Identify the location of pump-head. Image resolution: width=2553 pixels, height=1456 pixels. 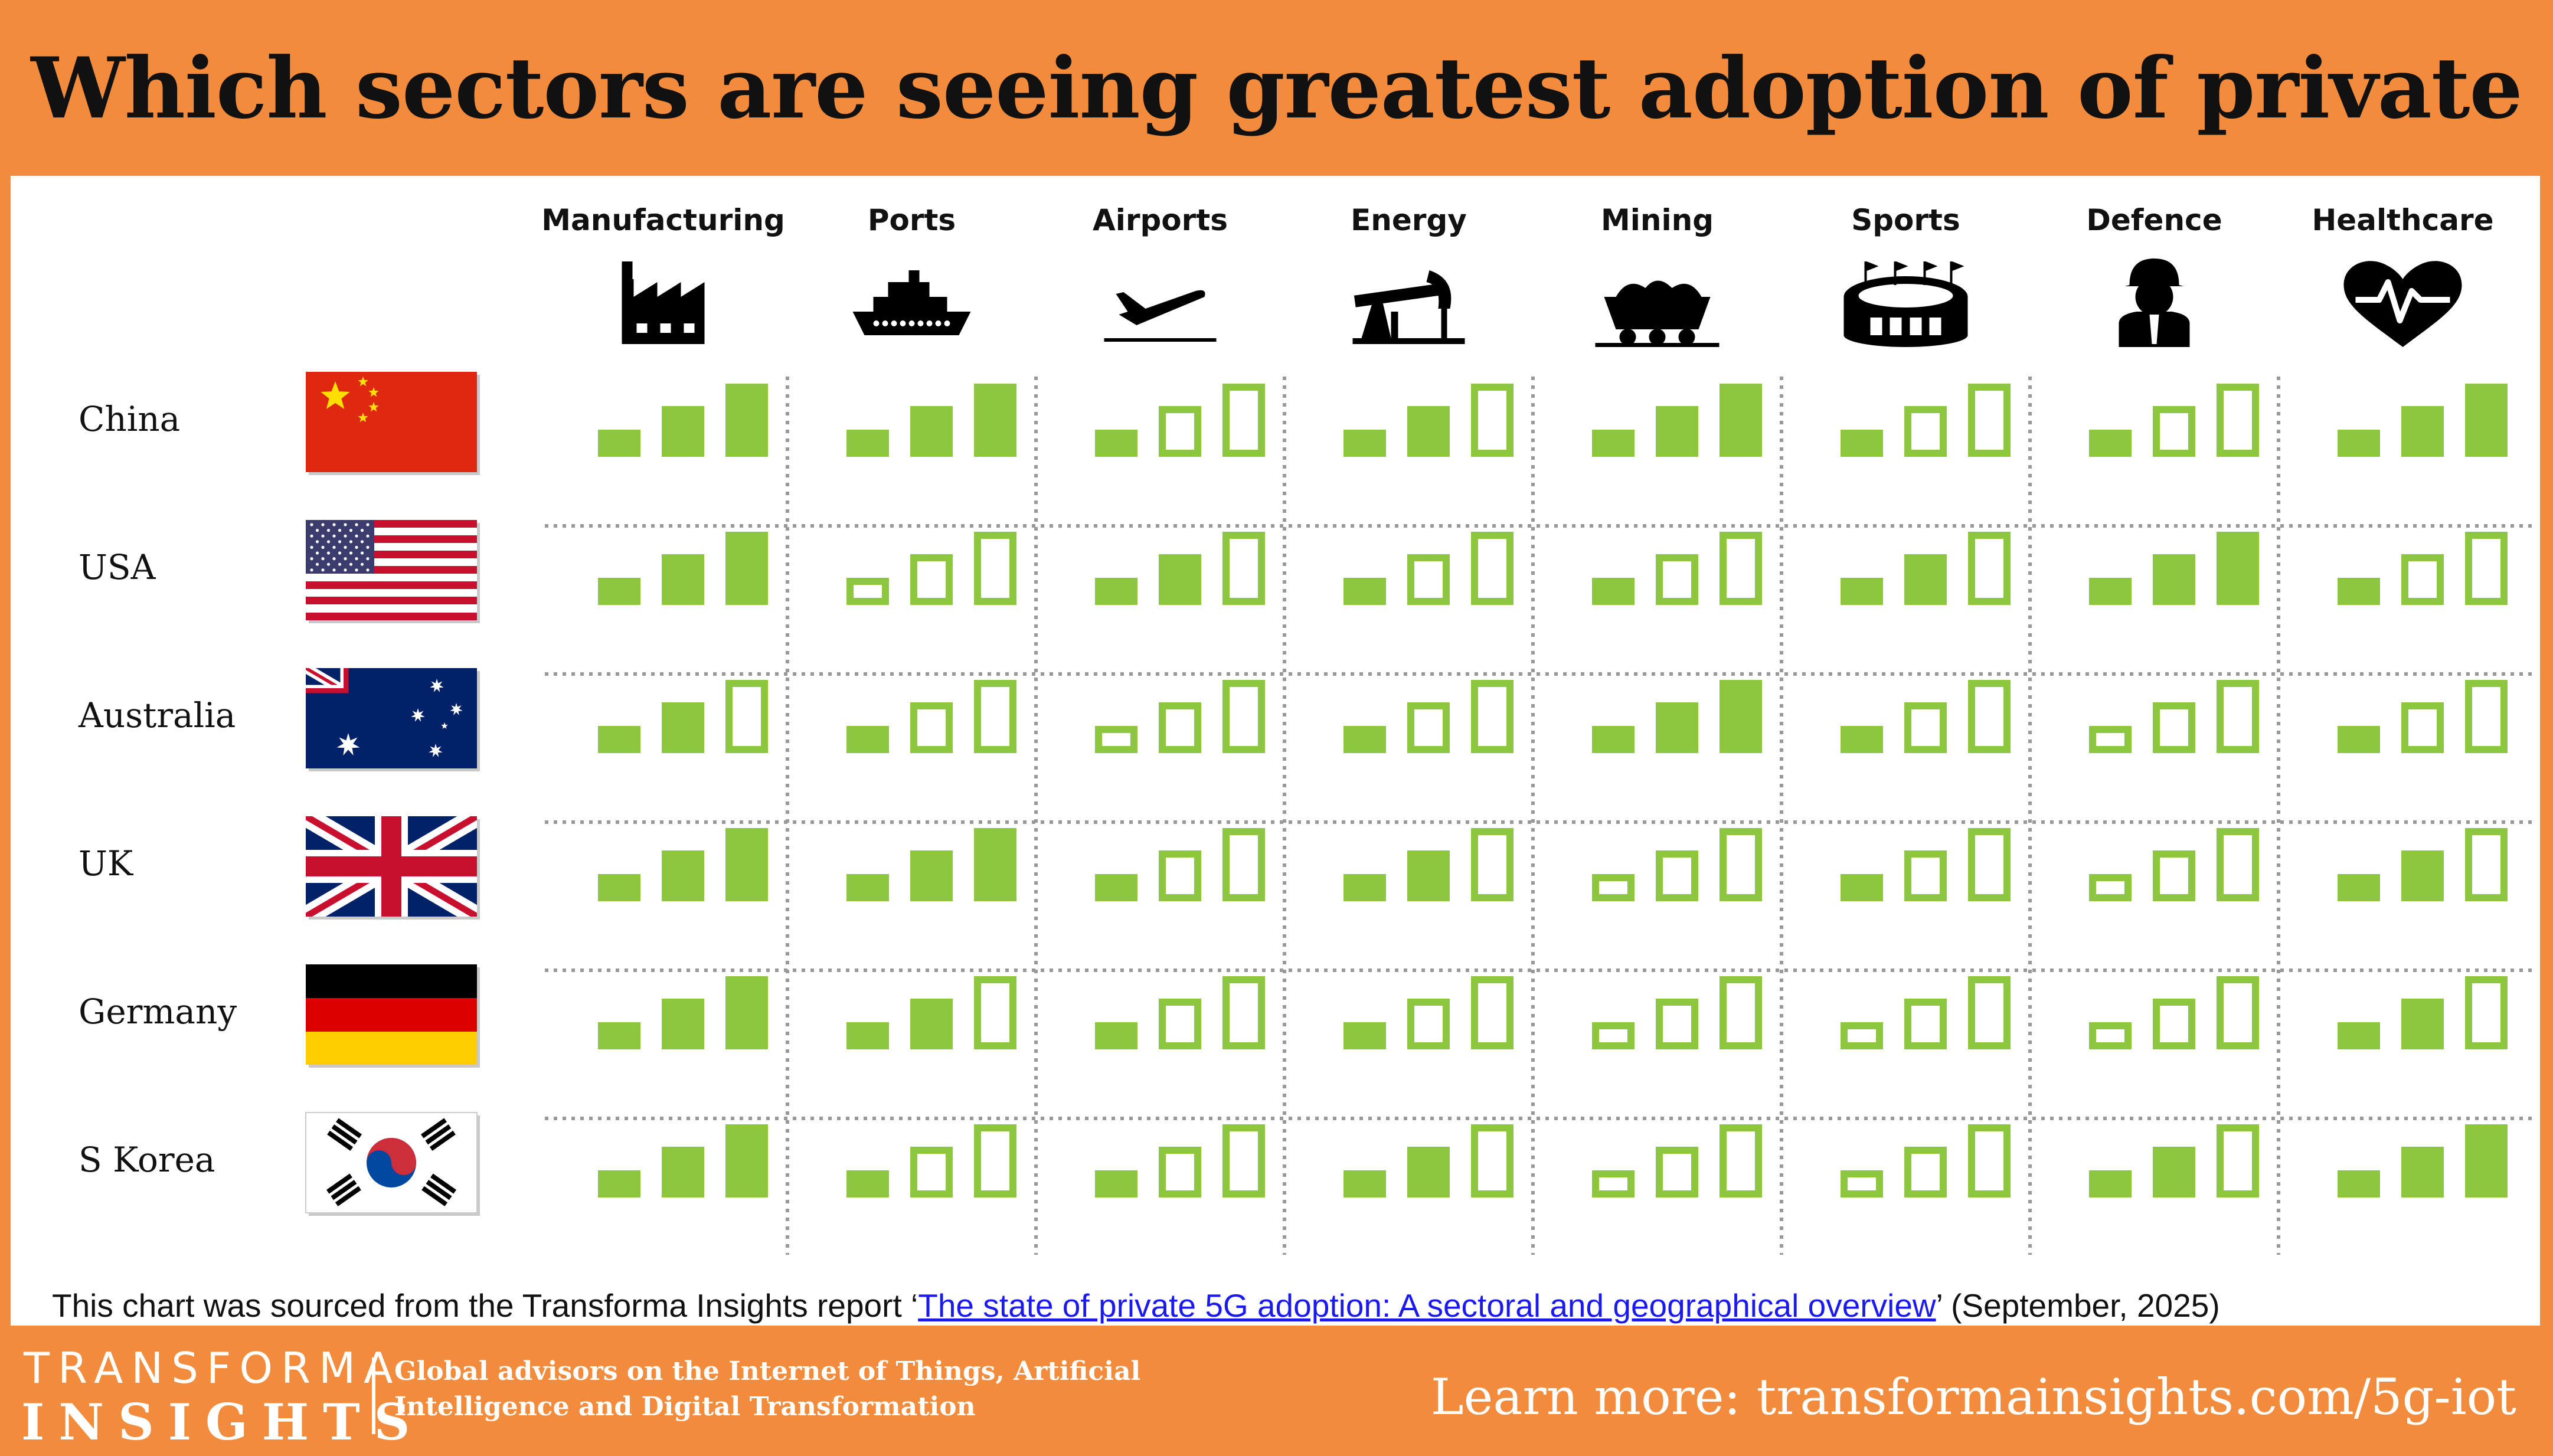
(1439, 289).